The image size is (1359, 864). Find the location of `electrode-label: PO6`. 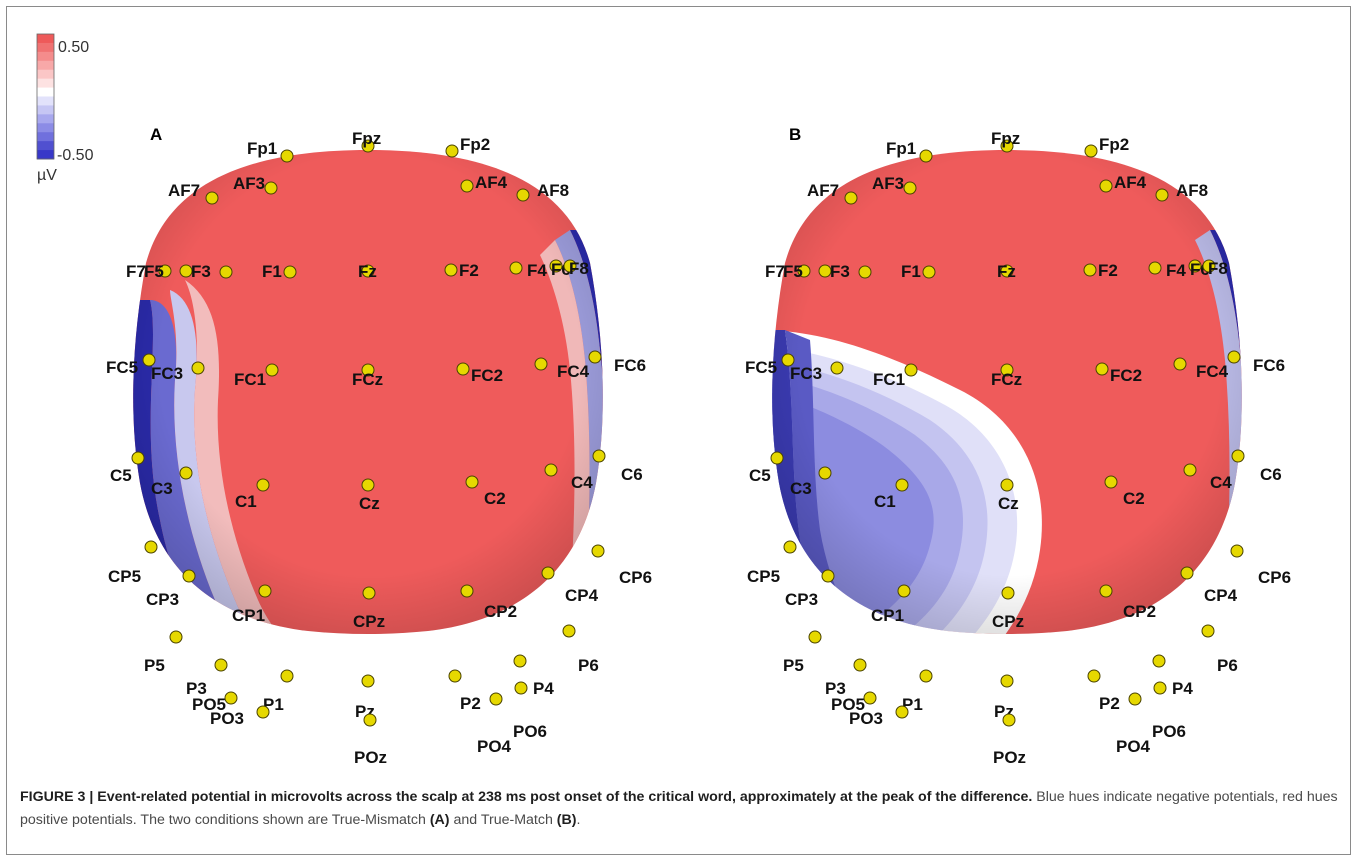

electrode-label: PO6 is located at coordinates (530, 731).